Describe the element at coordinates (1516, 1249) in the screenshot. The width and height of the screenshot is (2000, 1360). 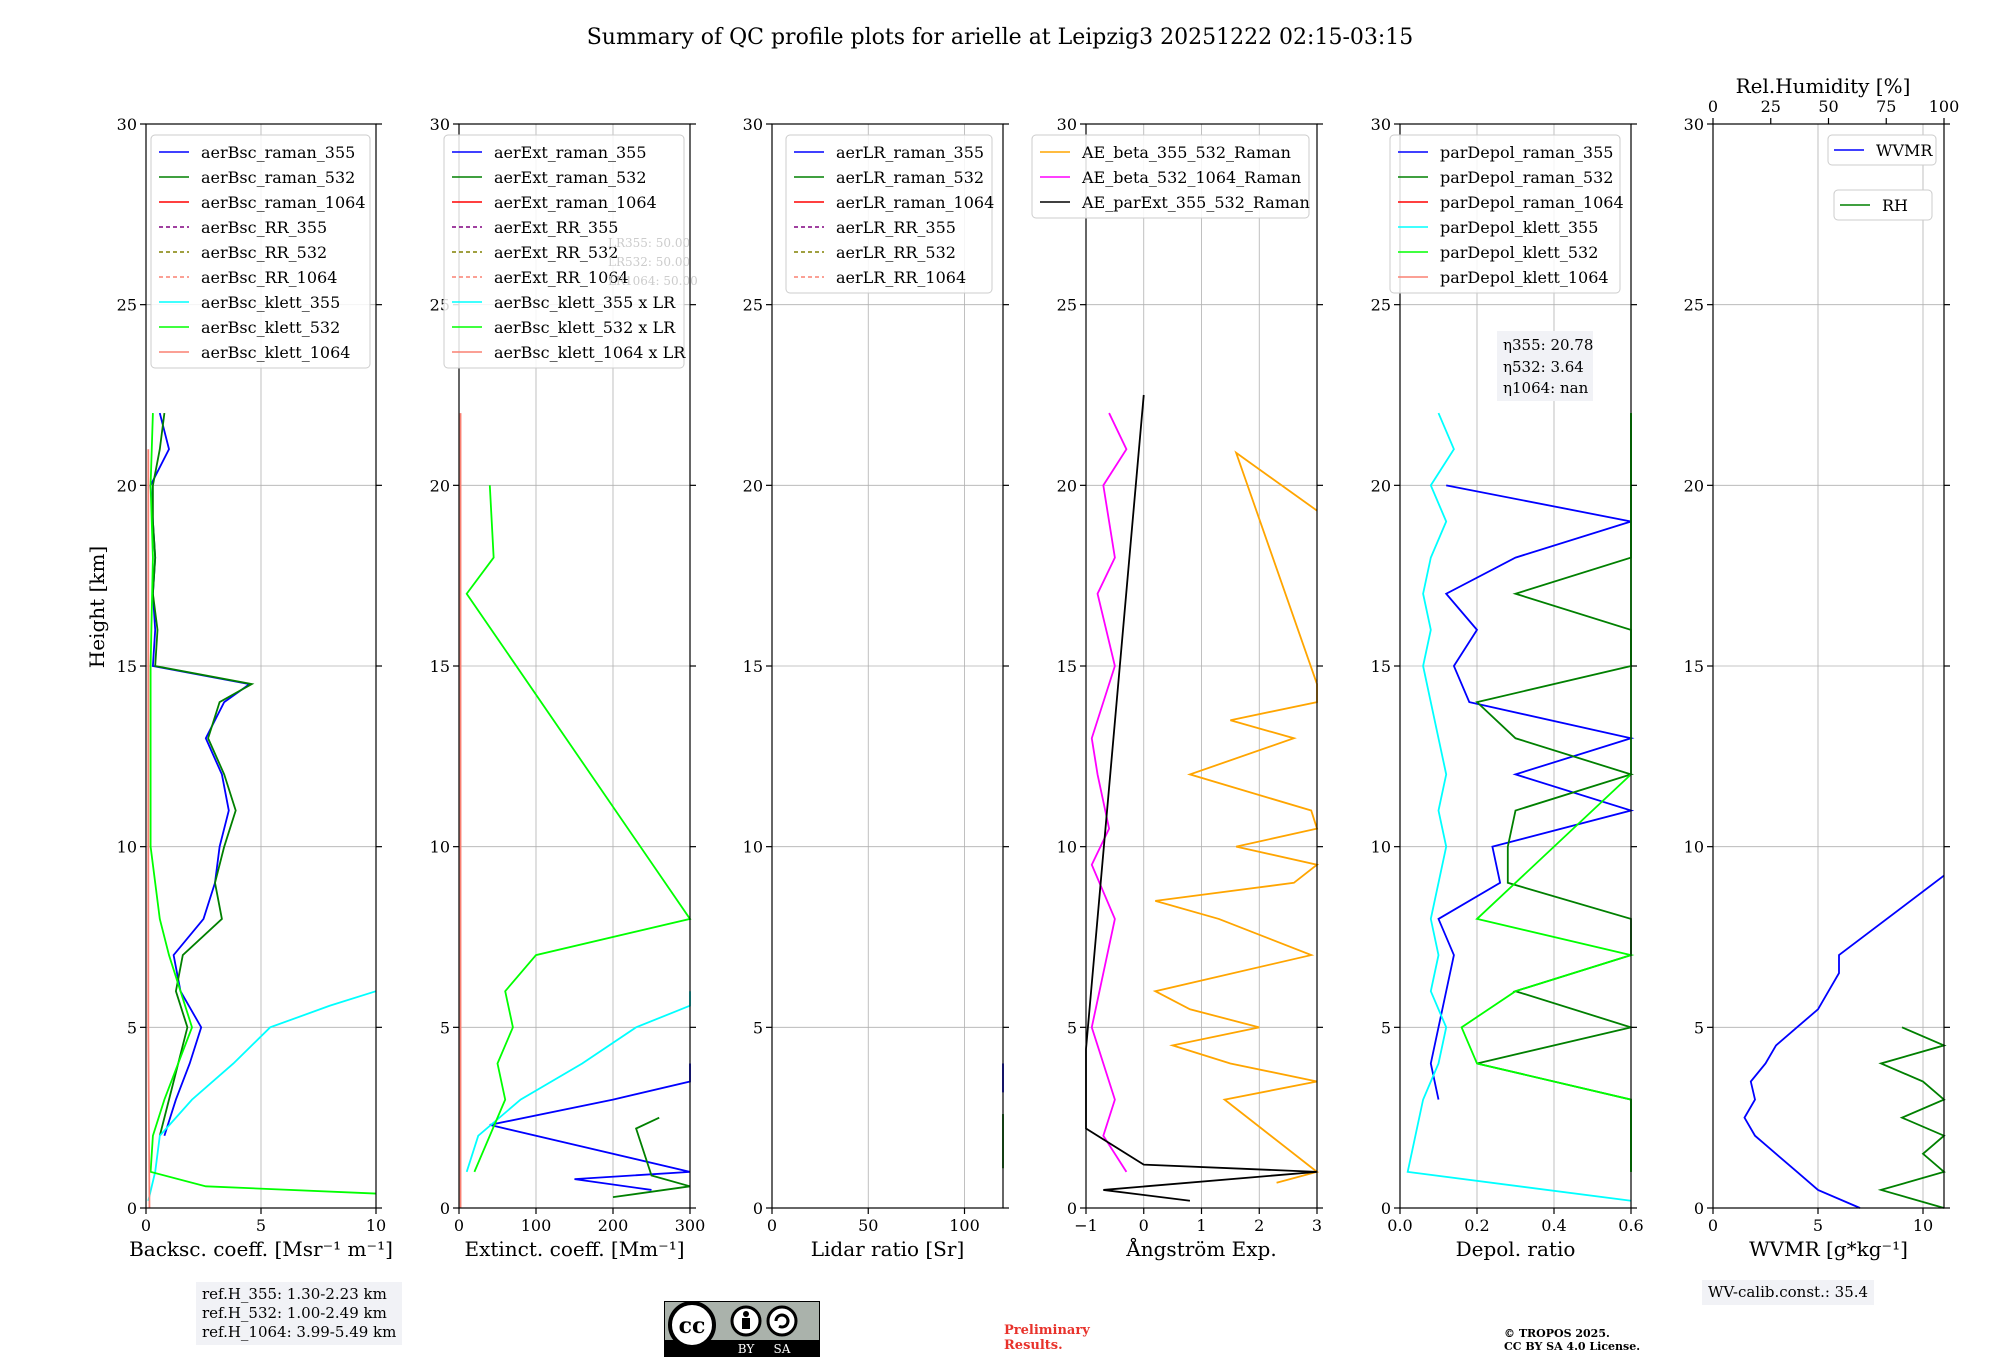
I see `x-axis-label: Depol. ratio` at that location.